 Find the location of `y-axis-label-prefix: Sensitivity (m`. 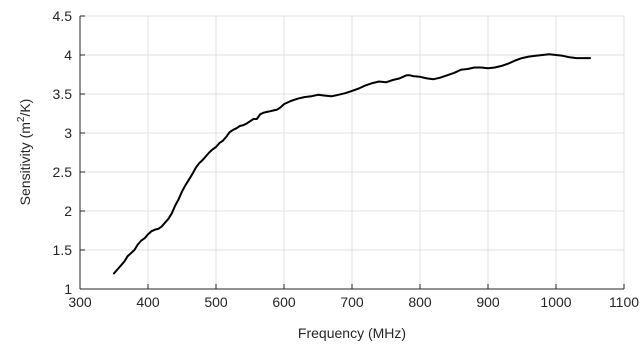

y-axis-label-prefix: Sensitivity (m is located at coordinates (25, 163).